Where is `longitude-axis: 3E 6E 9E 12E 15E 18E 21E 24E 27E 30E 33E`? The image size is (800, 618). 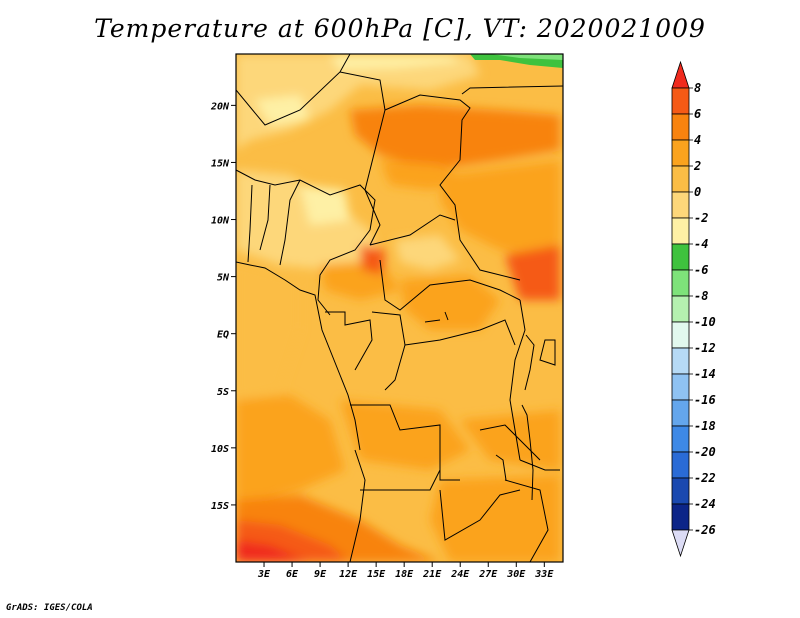 longitude-axis: 3E 6E 9E 12E 15E 18E 21E 24E 27E 30E 33E is located at coordinates (405, 571).